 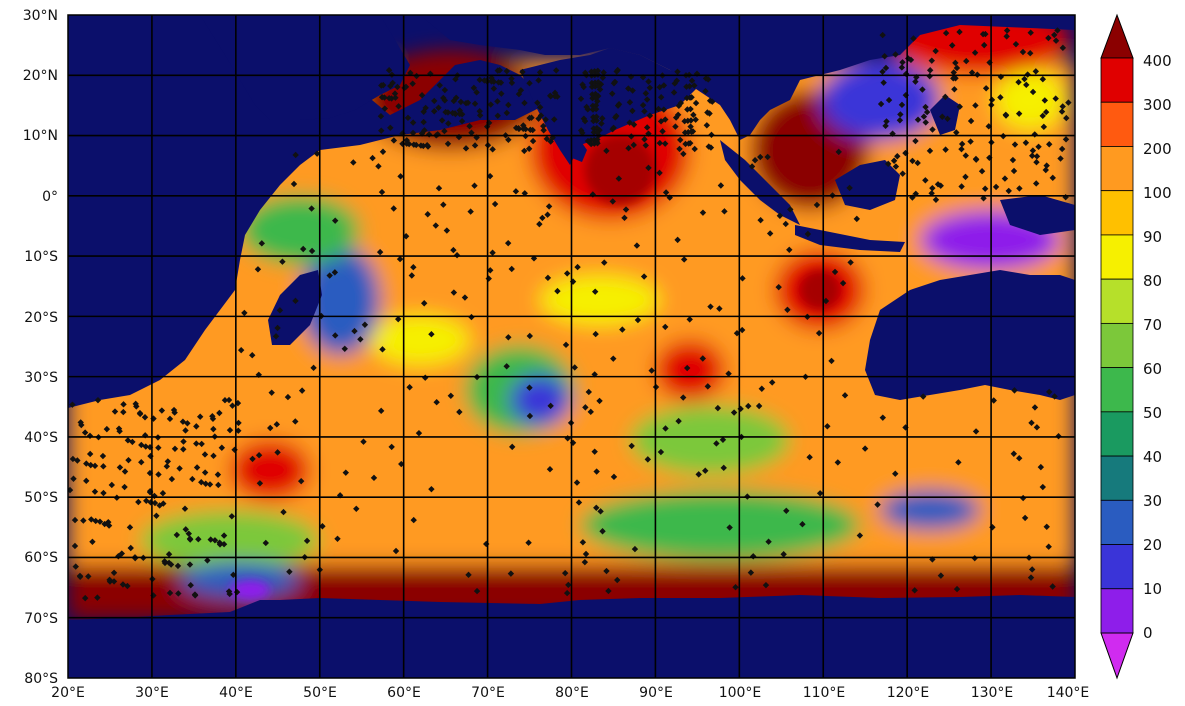 I want to click on colorbar-label-20: 20, so click(x=1152, y=545).